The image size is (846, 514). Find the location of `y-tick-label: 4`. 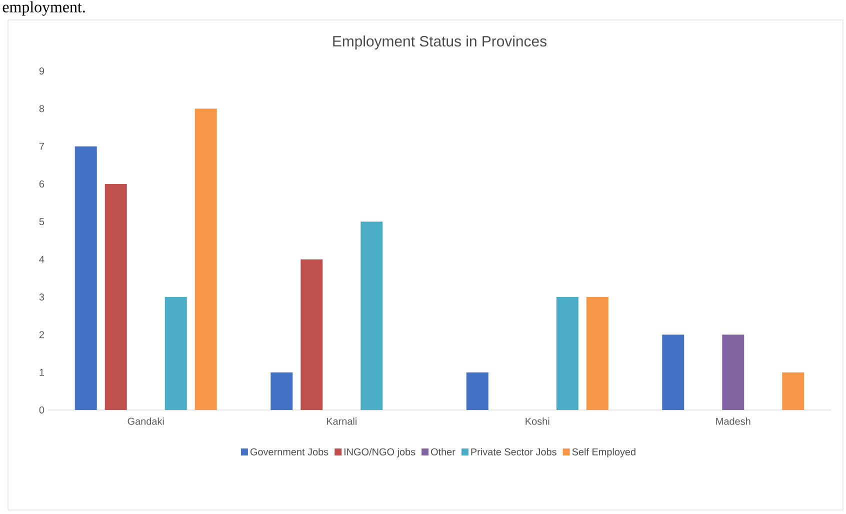

y-tick-label: 4 is located at coordinates (41, 259).